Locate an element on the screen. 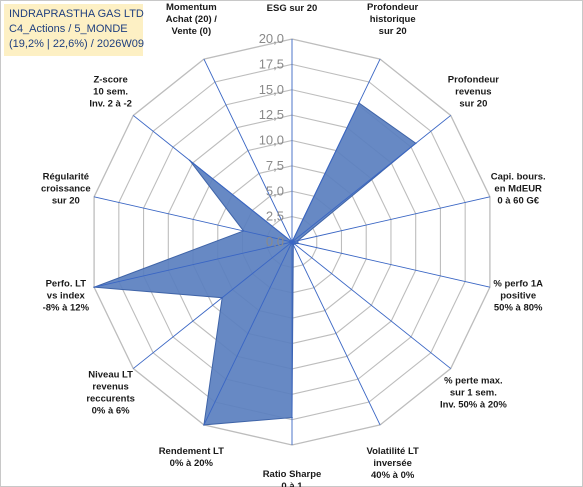  radial-tick-label: 12,5 is located at coordinates (271, 114).